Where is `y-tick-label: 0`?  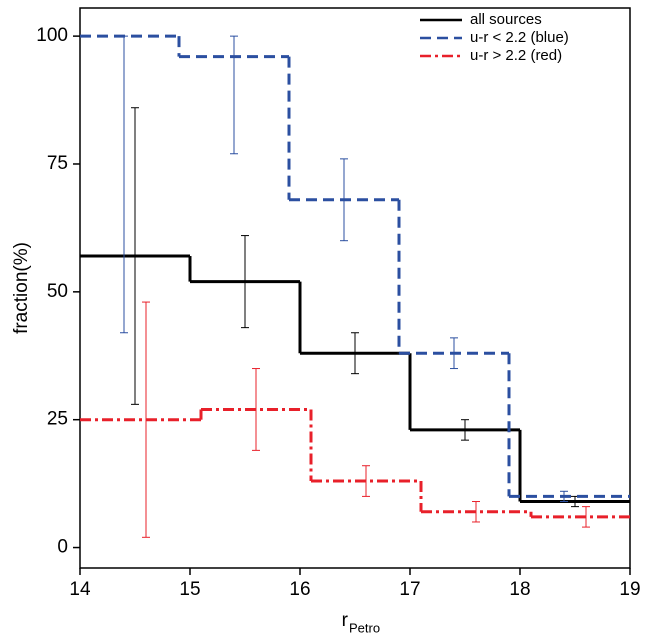
y-tick-label: 0 is located at coordinates (62, 547).